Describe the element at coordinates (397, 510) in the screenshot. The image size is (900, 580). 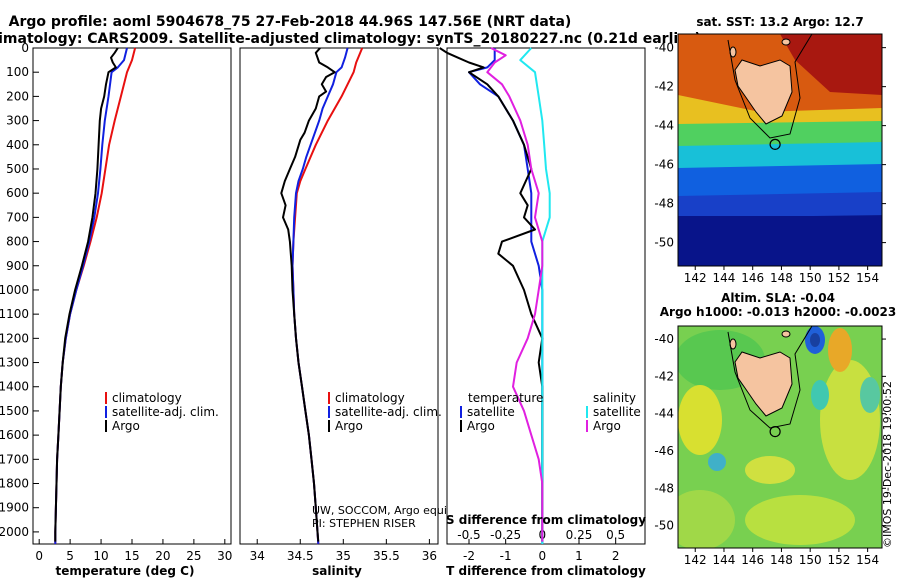
I see `credit-line1: UW, SOCCOM, Argo equivalent` at that location.